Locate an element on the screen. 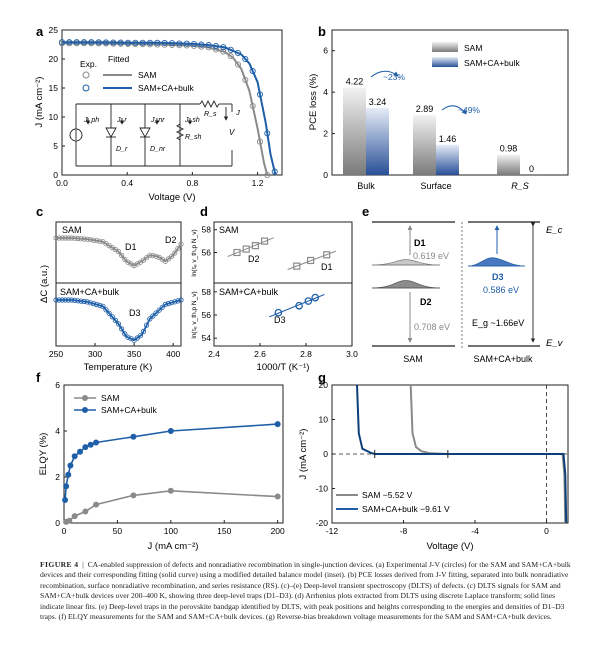 The image size is (591, 668). arrhenius-fit-d3 is located at coordinates (297, 306).